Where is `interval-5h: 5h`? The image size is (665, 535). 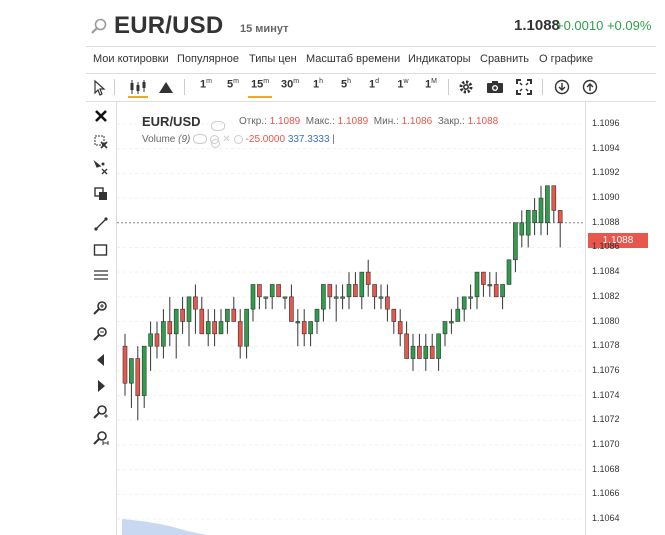
interval-5h: 5h is located at coordinates (346, 84).